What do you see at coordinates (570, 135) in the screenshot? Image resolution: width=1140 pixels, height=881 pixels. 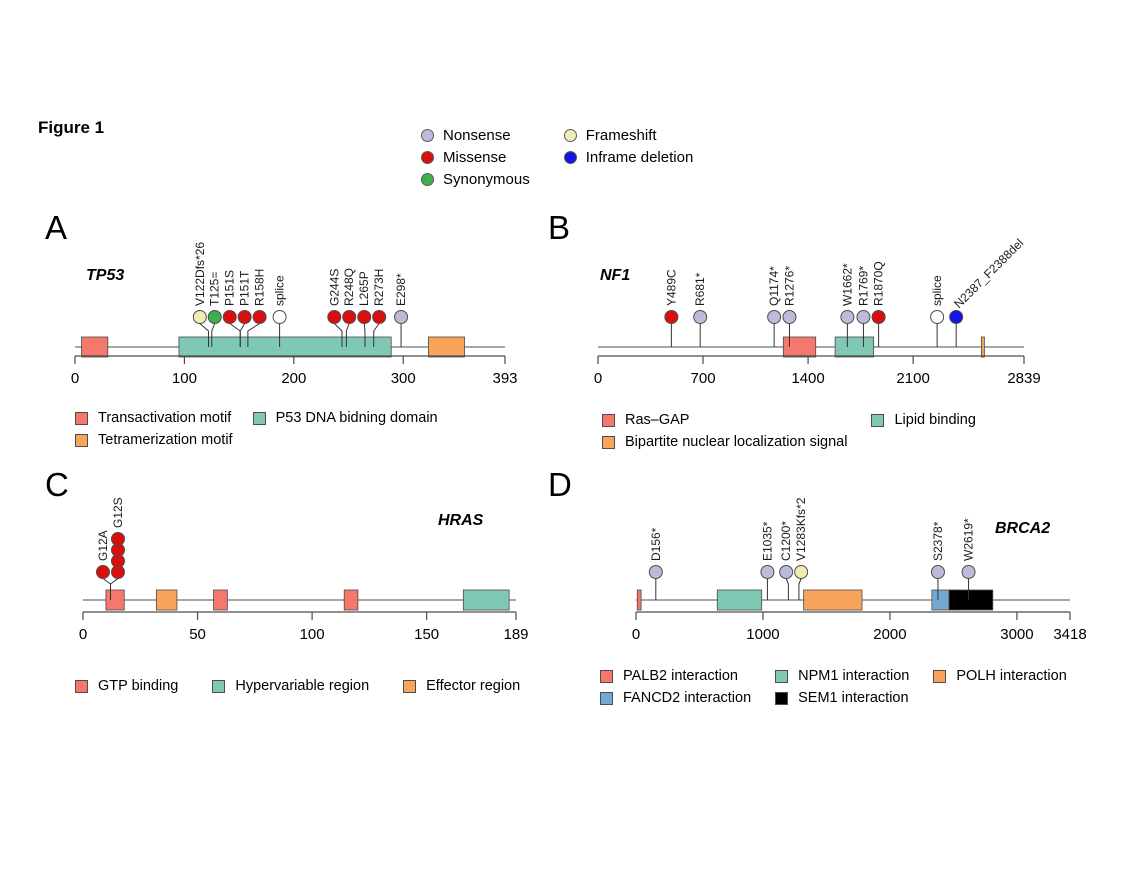 I see `frameshift-circle-icon` at bounding box center [570, 135].